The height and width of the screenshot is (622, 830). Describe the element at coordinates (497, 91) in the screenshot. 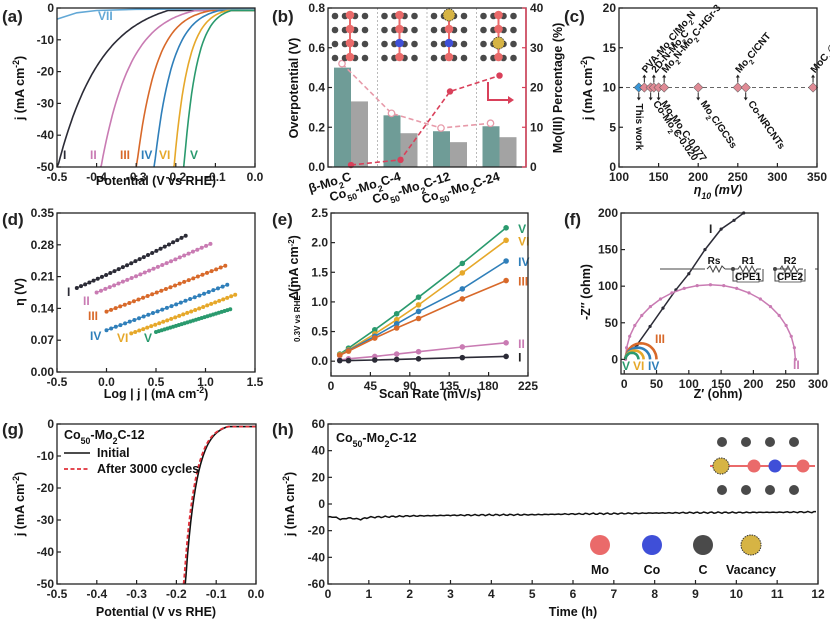

I see `right-axis-arrow-icon` at that location.